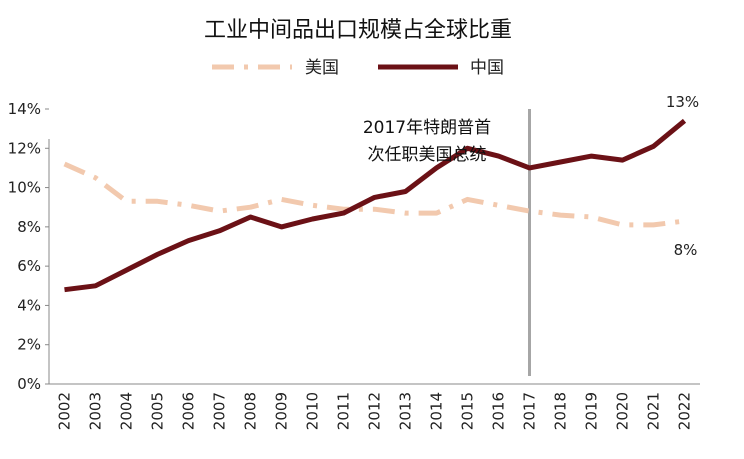  Describe the element at coordinates (251, 411) in the screenshot. I see `x-tick-label: 2008` at that location.